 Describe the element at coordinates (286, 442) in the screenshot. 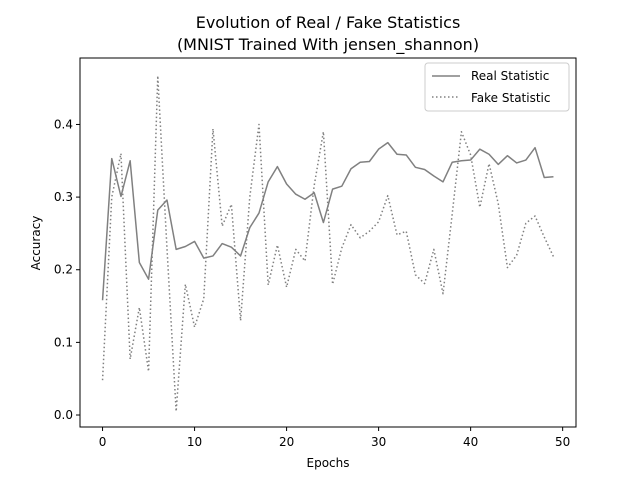

I see `x-tick-label: 20` at that location.